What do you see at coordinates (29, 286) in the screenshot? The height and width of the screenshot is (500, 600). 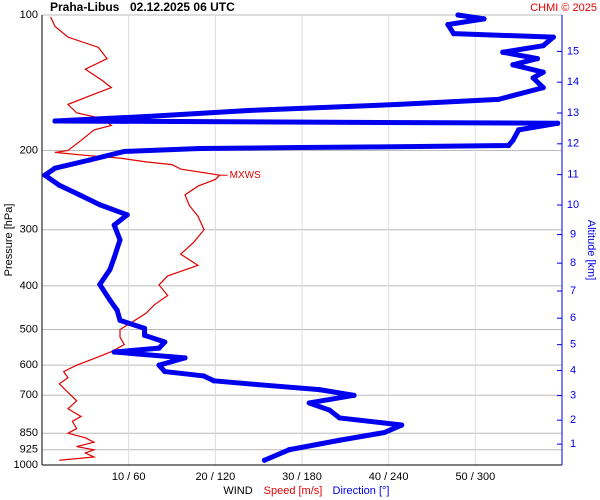 I see `y-tick-label: 400` at bounding box center [29, 286].